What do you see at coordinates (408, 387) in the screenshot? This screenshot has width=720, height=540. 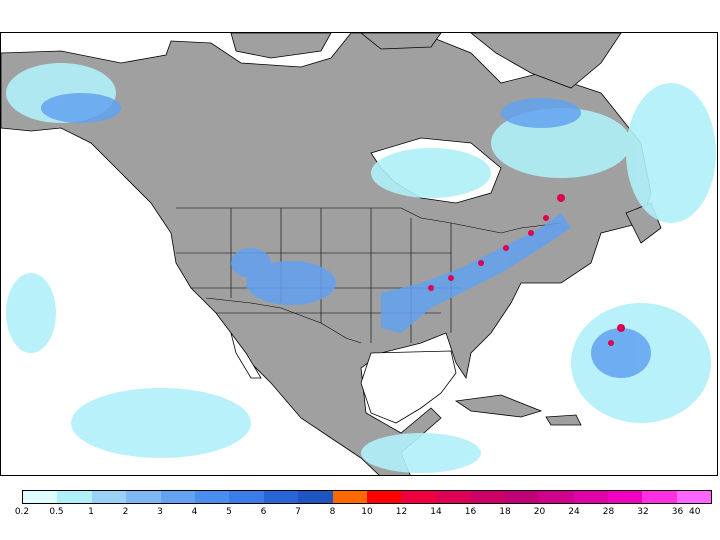 I see `gulf-of-mexico` at bounding box center [408, 387].